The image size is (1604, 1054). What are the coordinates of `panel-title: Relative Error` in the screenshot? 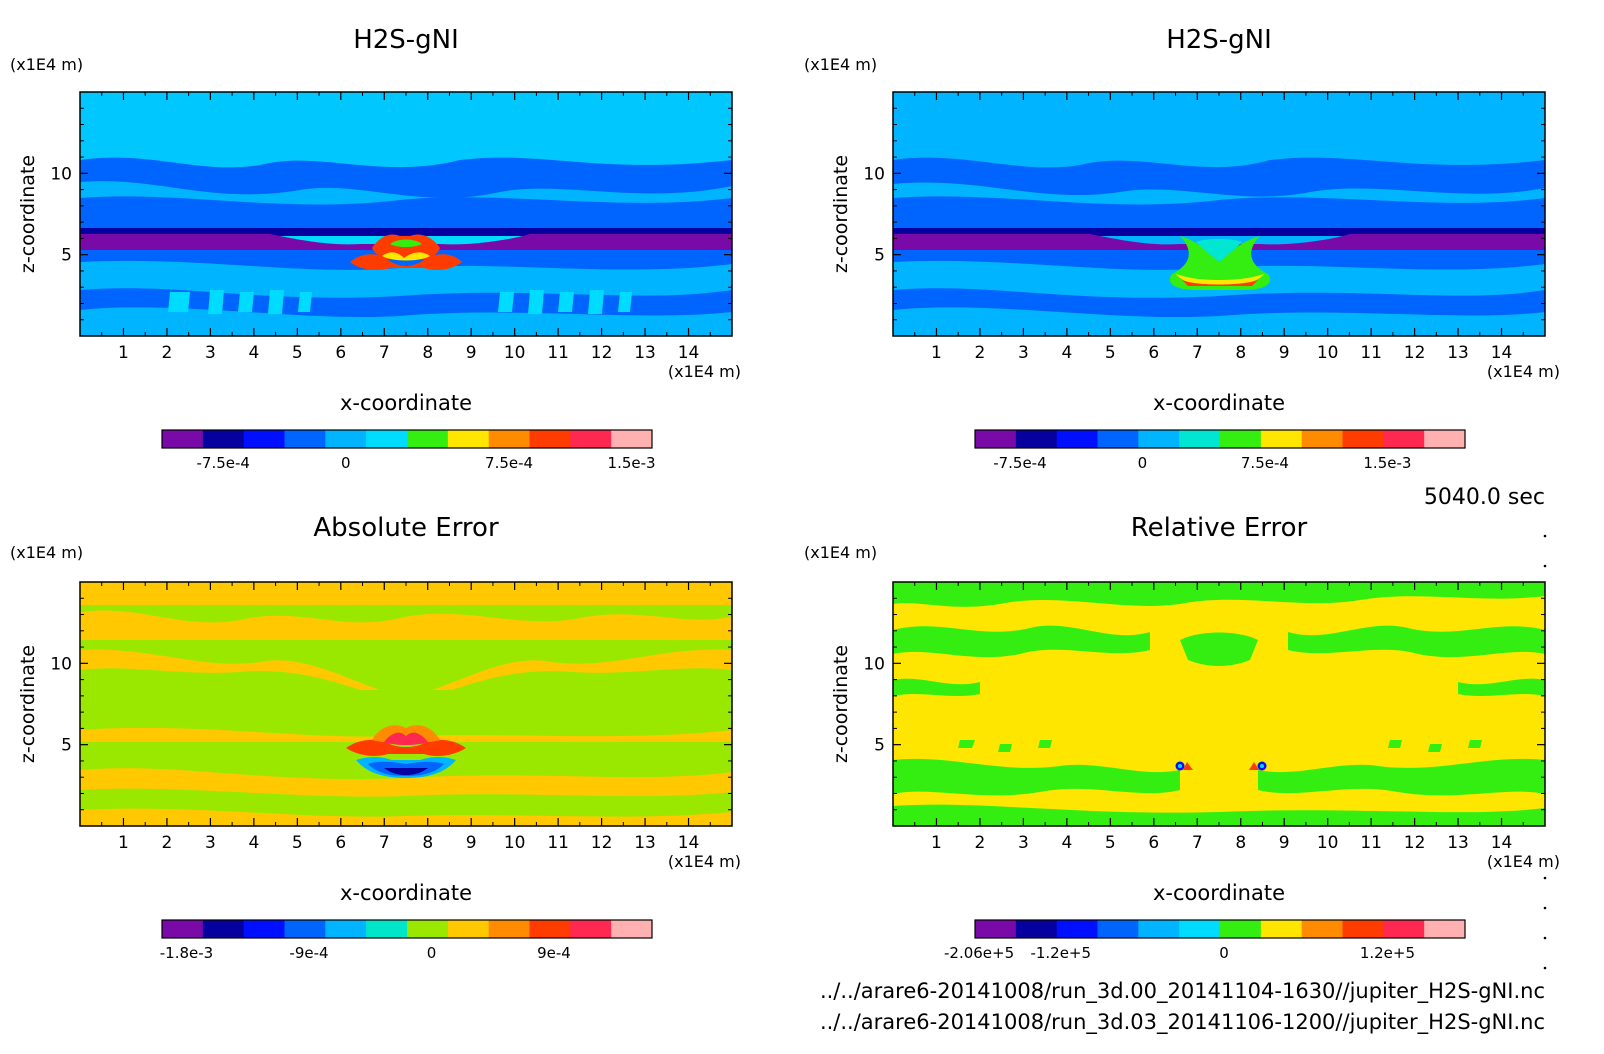 It's located at (1219, 528).